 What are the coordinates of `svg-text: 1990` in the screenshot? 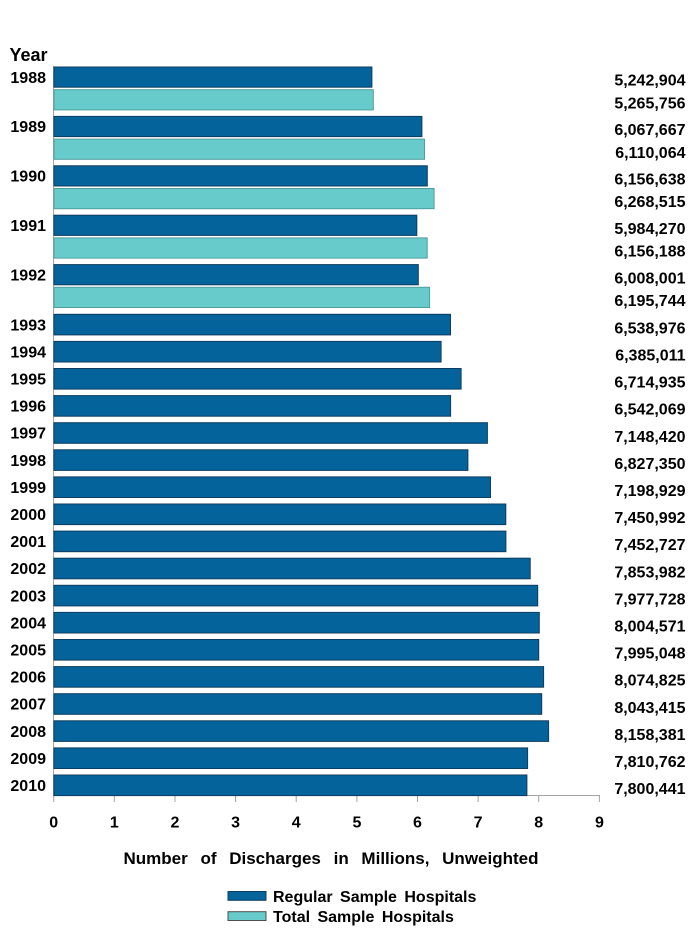 It's located at (28, 177).